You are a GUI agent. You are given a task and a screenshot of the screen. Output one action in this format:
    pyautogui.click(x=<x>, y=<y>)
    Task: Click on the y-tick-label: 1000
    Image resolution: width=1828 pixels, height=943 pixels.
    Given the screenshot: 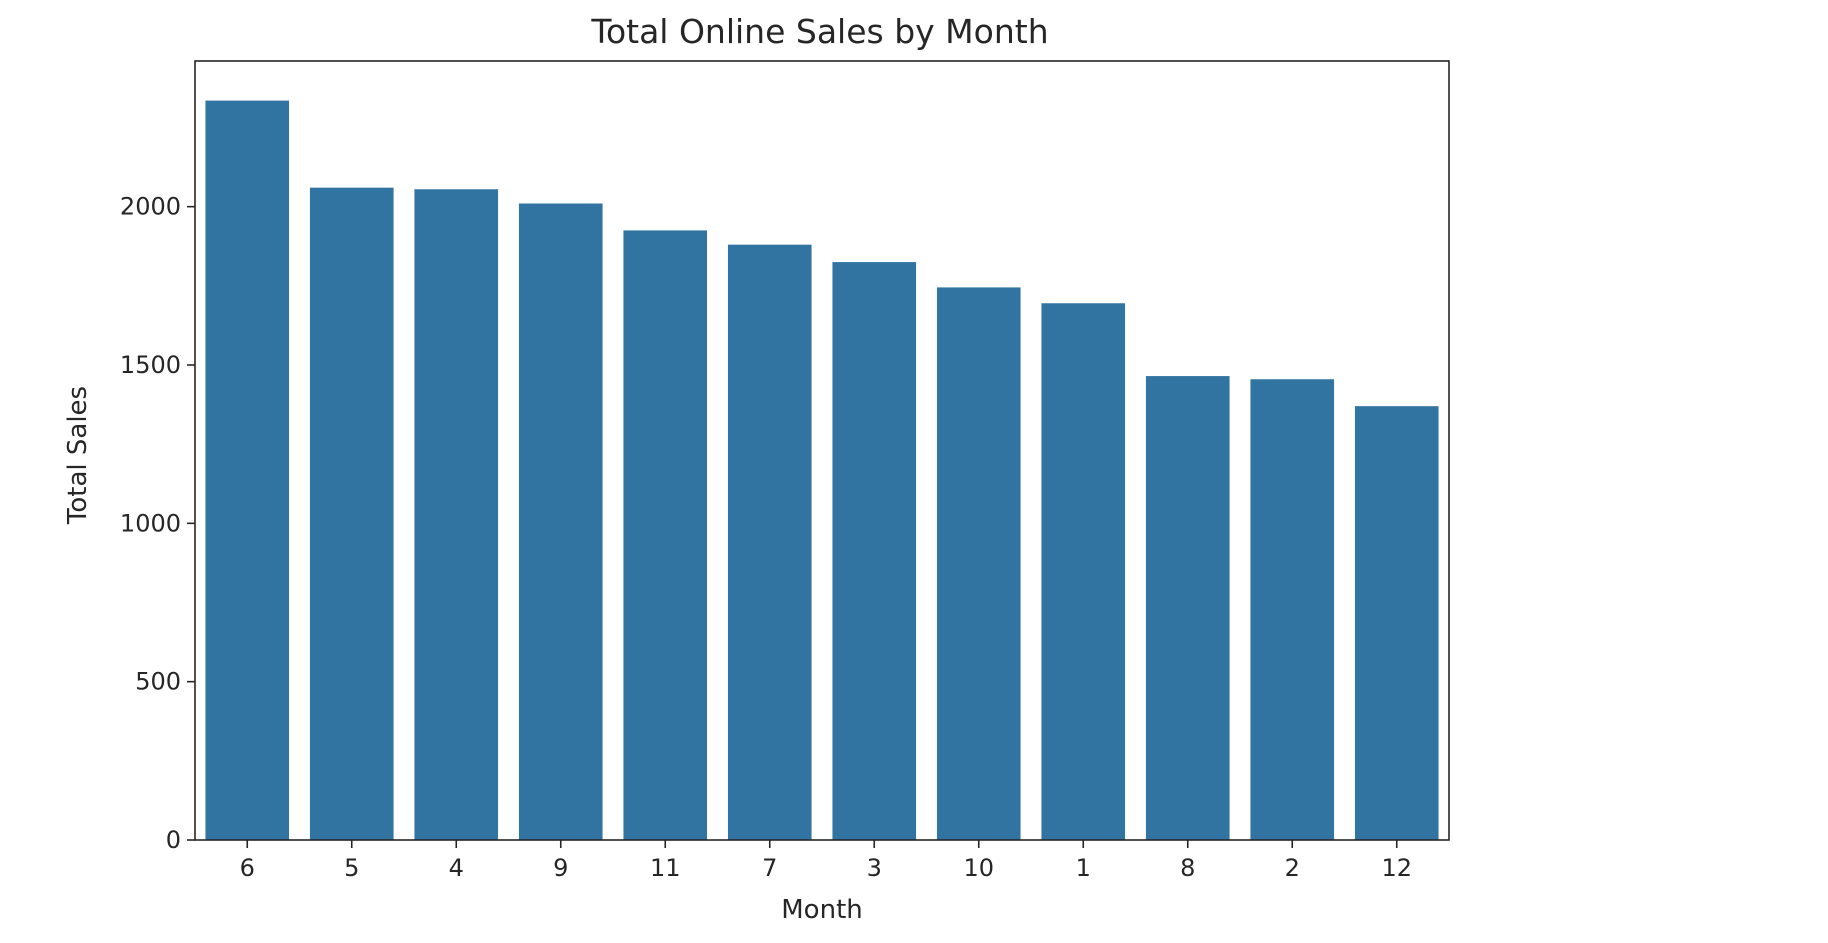 What is the action you would take?
    pyautogui.click(x=150, y=523)
    